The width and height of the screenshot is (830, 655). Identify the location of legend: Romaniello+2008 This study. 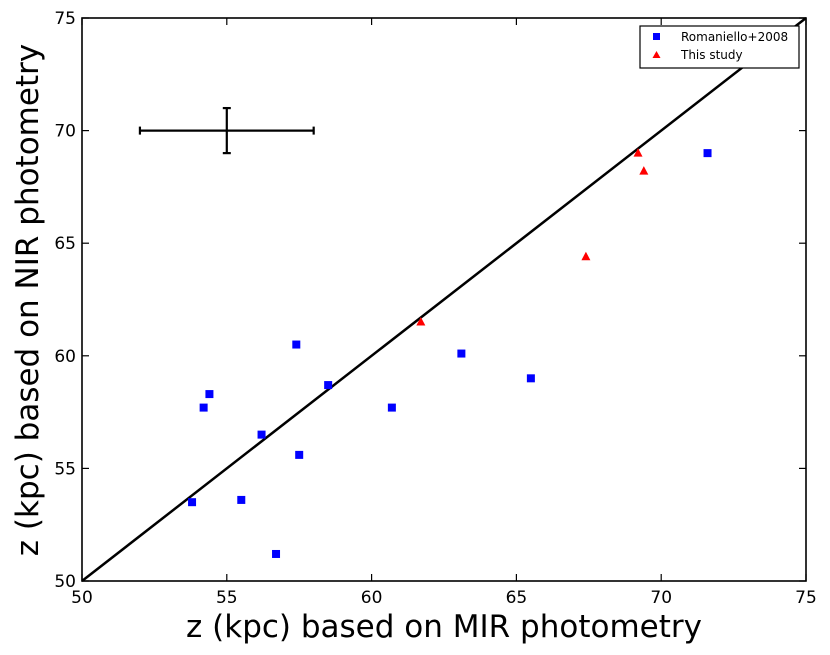
(719, 47).